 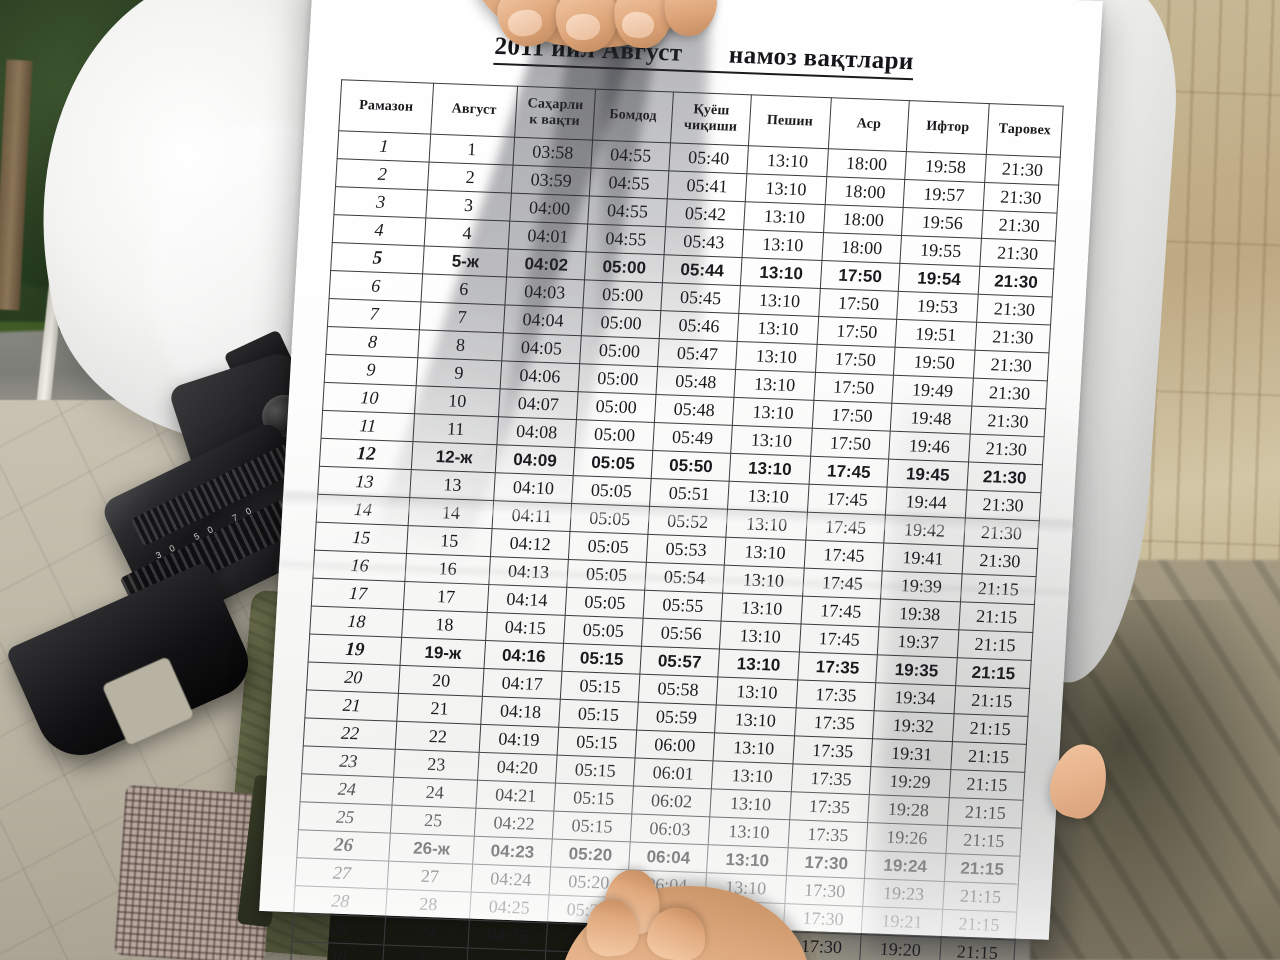 I want to click on cell-avgust: 8, so click(x=460, y=345).